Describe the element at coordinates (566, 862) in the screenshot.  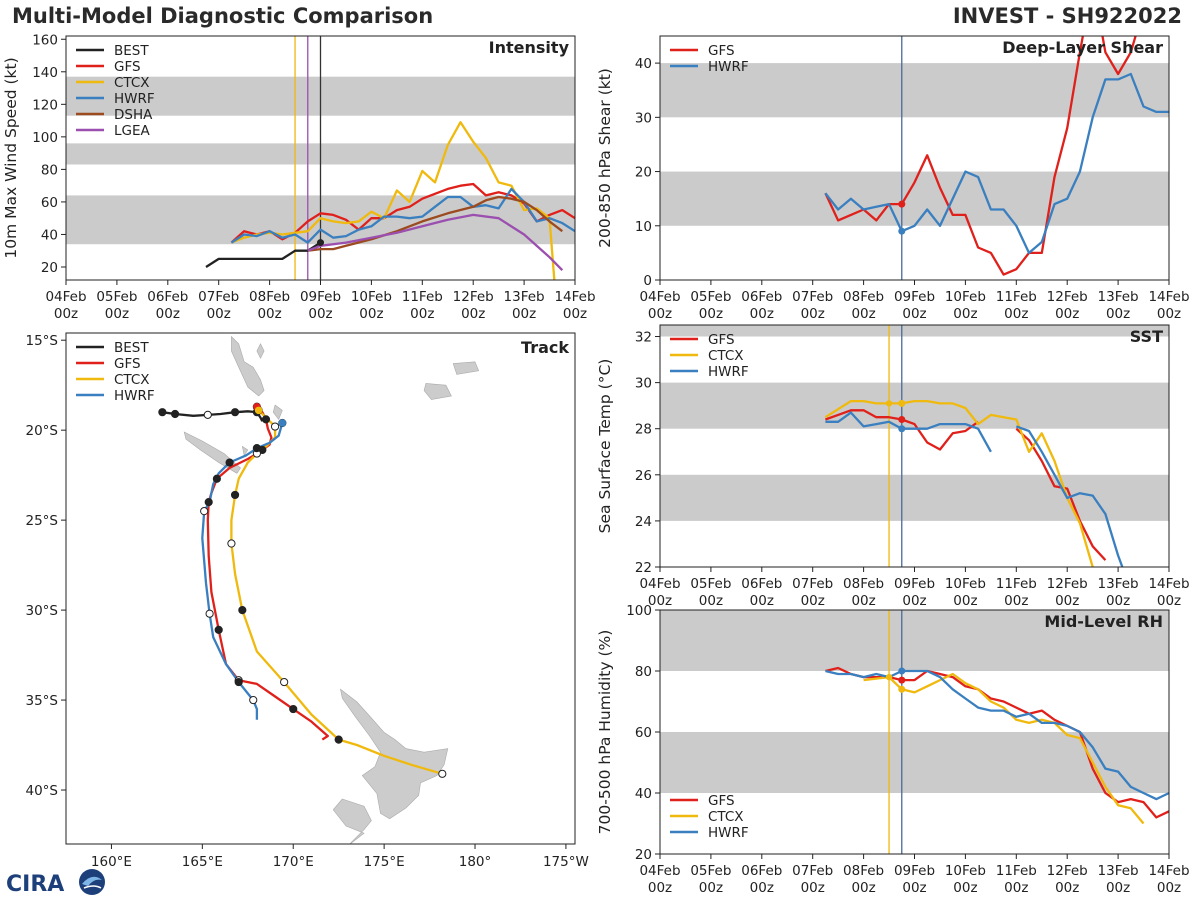
I see `lon-tick-label: 175°W` at that location.